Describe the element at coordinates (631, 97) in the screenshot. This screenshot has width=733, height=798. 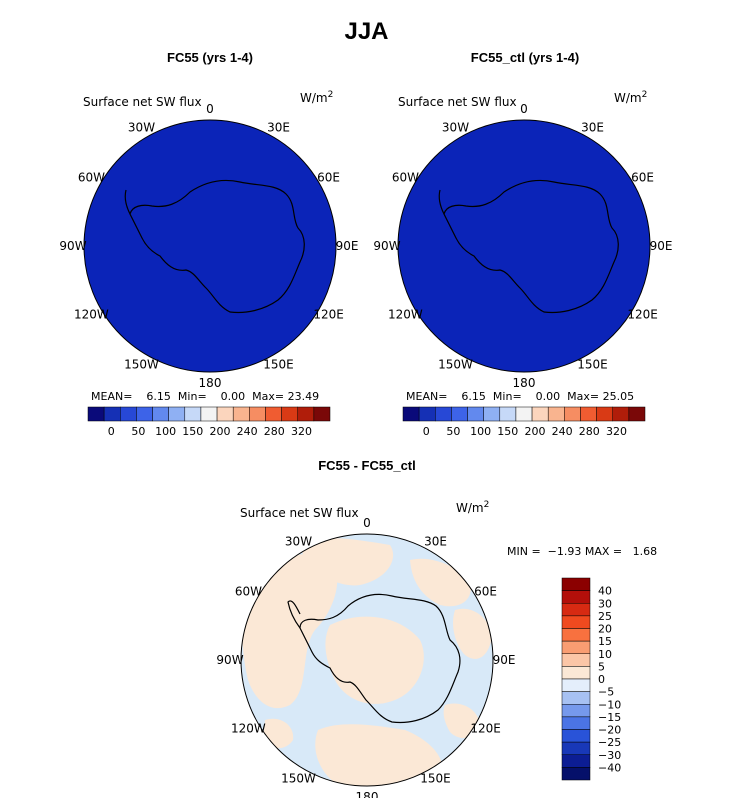
I see `units-label-fc55-ctl: W/m2` at that location.